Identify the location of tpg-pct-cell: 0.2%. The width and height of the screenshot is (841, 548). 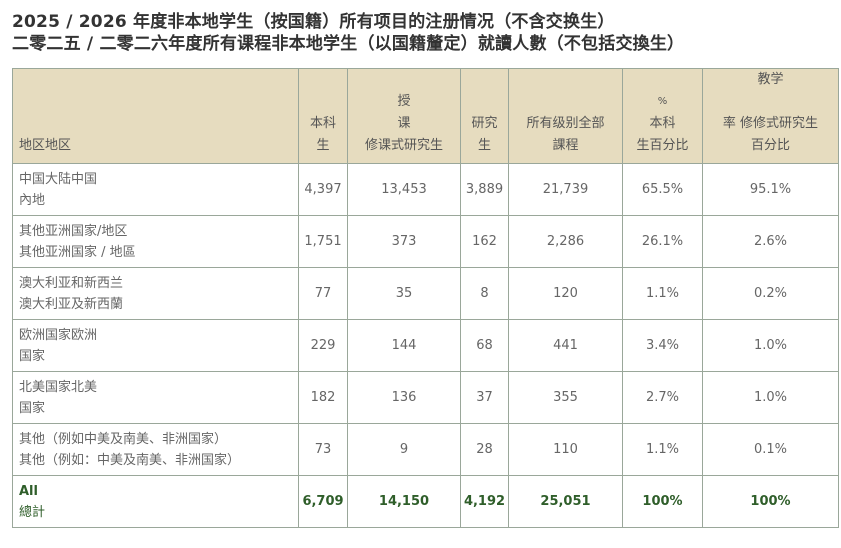
(770, 293).